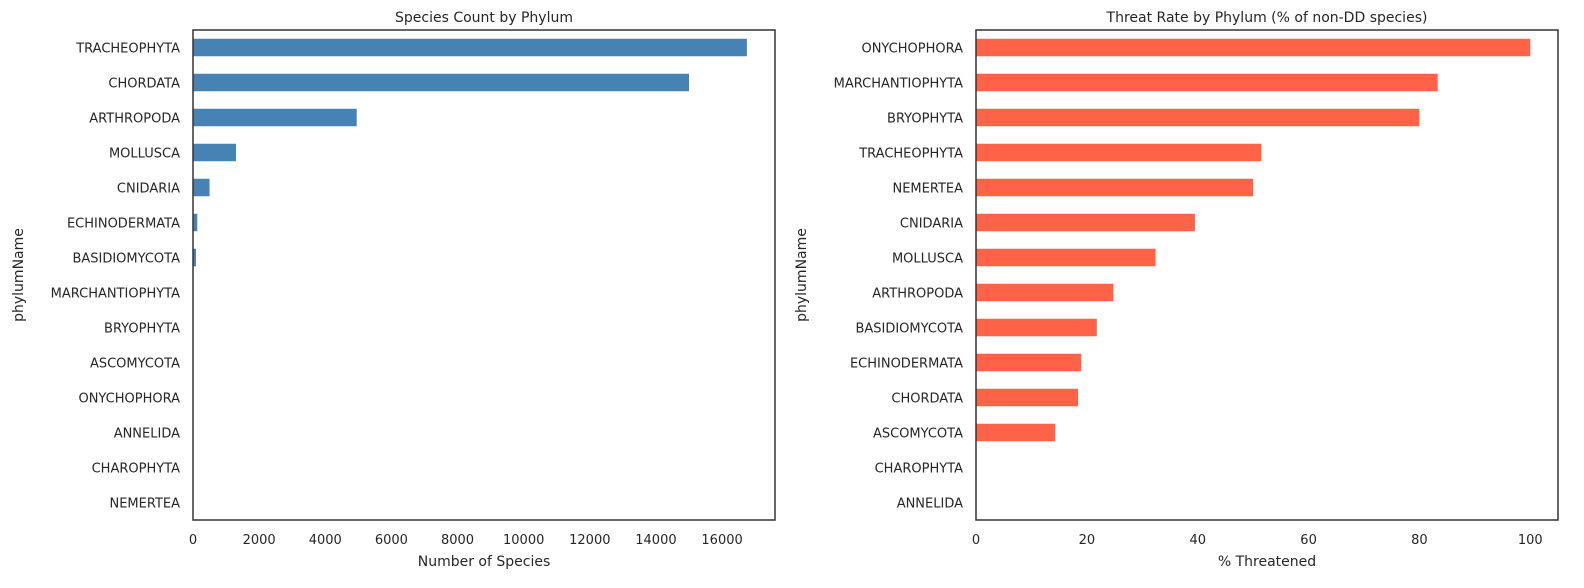 The width and height of the screenshot is (1584, 588). Describe the element at coordinates (1207, 83) in the screenshot. I see `bar-marchantiophyta` at that location.